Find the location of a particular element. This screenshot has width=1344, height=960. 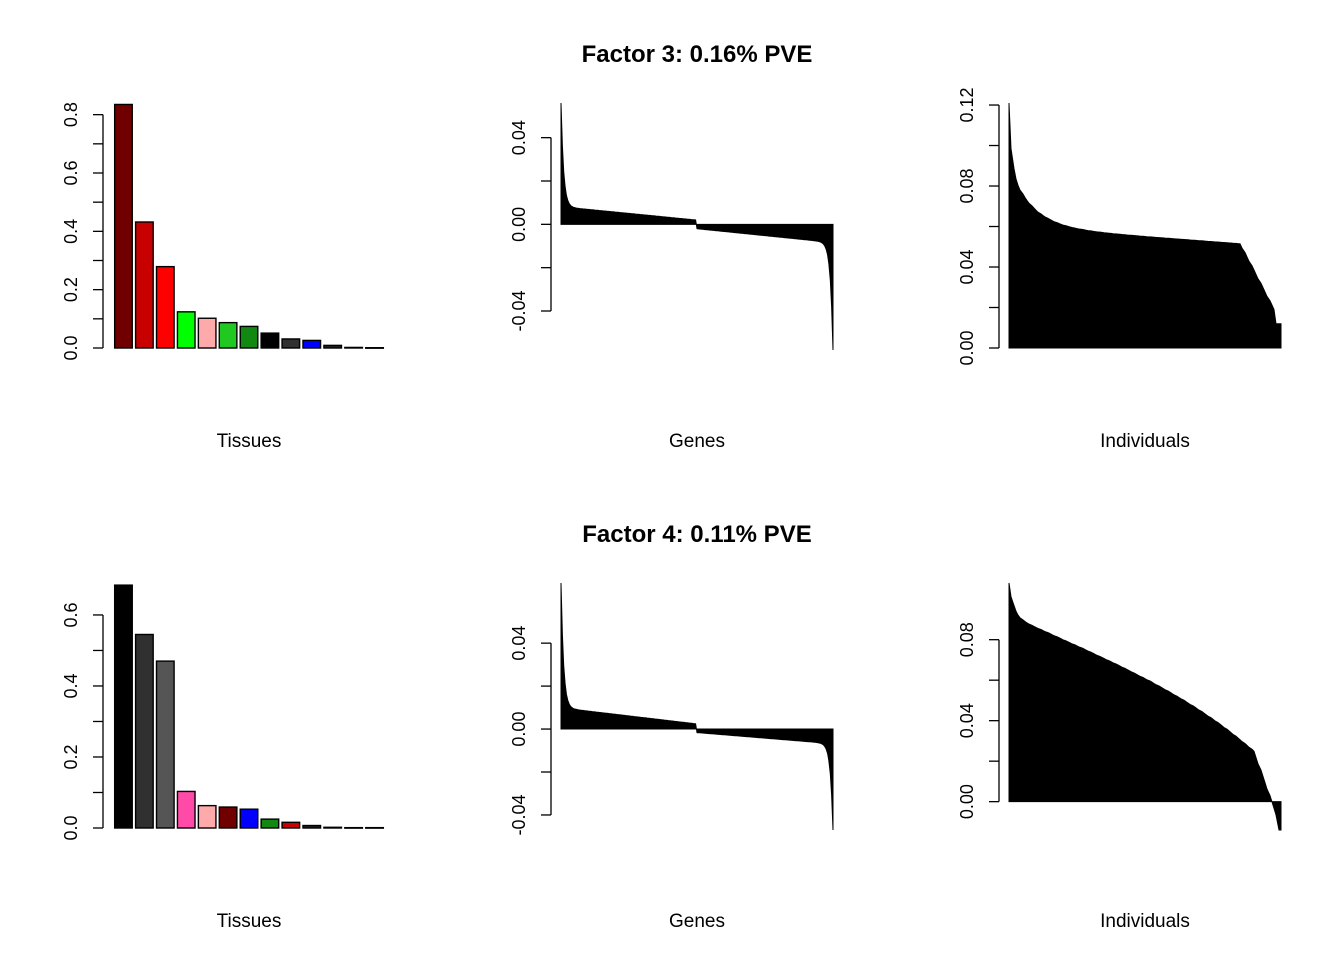

factor-3-individuals-xlabel: Individuals is located at coordinates (1145, 441).